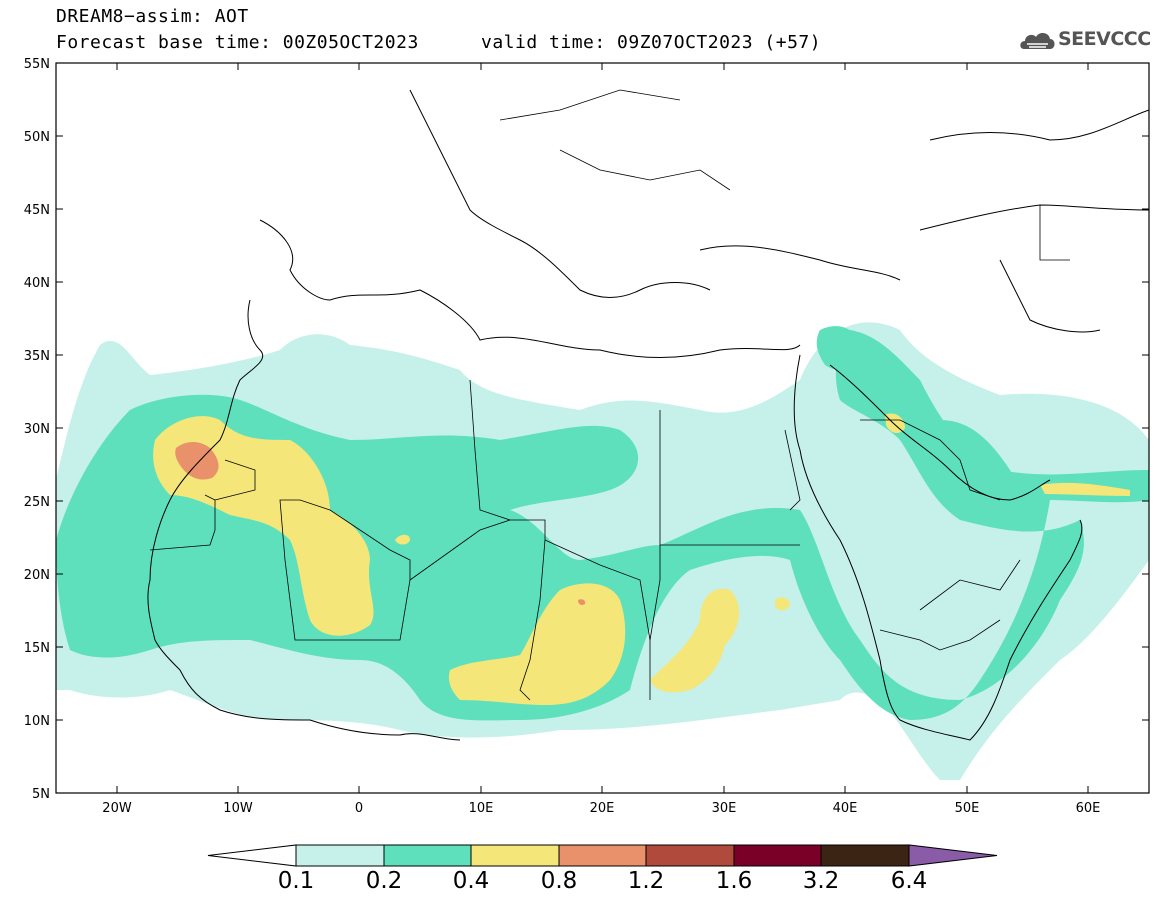 This screenshot has height=905, width=1165. What do you see at coordinates (152, 16) in the screenshot?
I see `map-title: DREAM8−assim: AOT` at bounding box center [152, 16].